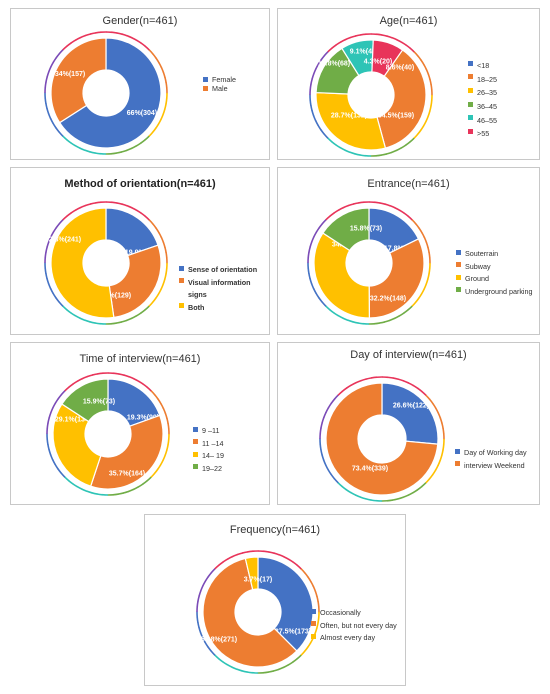  Describe the element at coordinates (487, 93) in the screenshot. I see `legend-label: 26–35` at that location.